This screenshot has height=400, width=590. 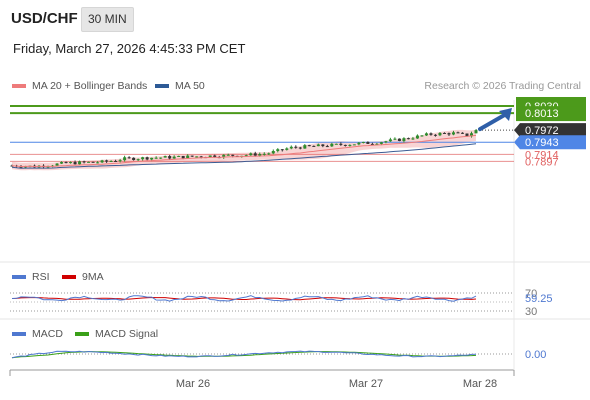 I want to click on price-label-0-7914: 0.7914, so click(x=542, y=155).